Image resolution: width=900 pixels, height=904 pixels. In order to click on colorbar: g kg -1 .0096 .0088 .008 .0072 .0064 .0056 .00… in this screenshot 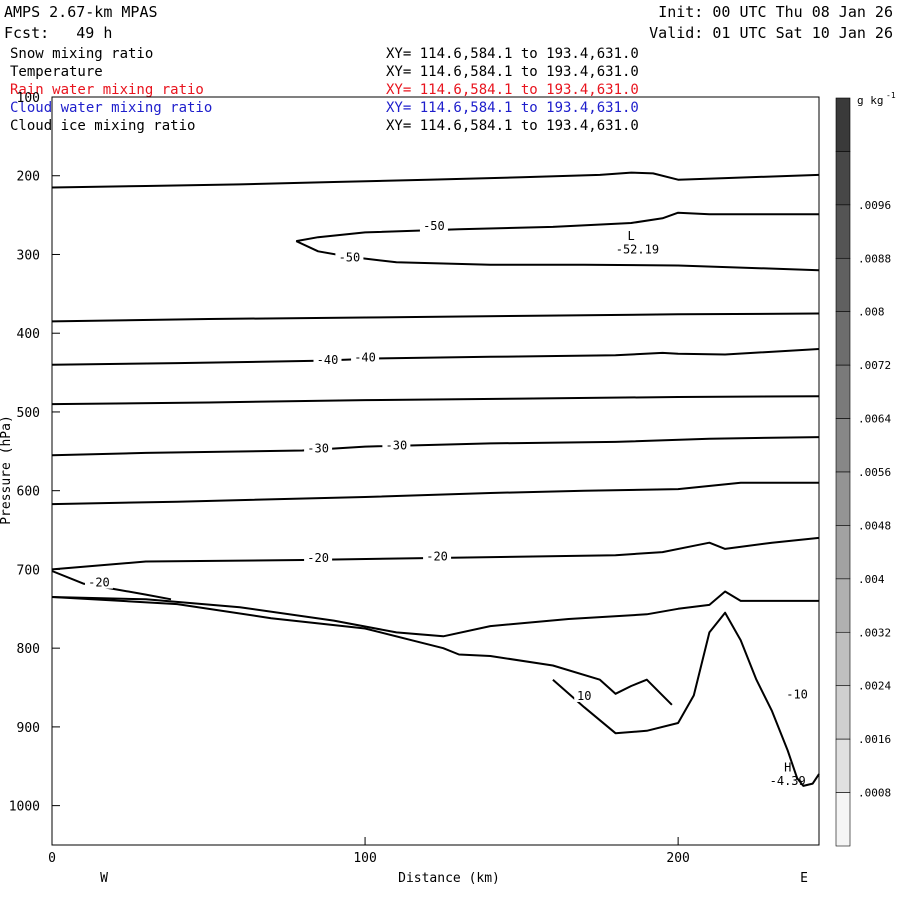, I will do `click(865, 469)`.